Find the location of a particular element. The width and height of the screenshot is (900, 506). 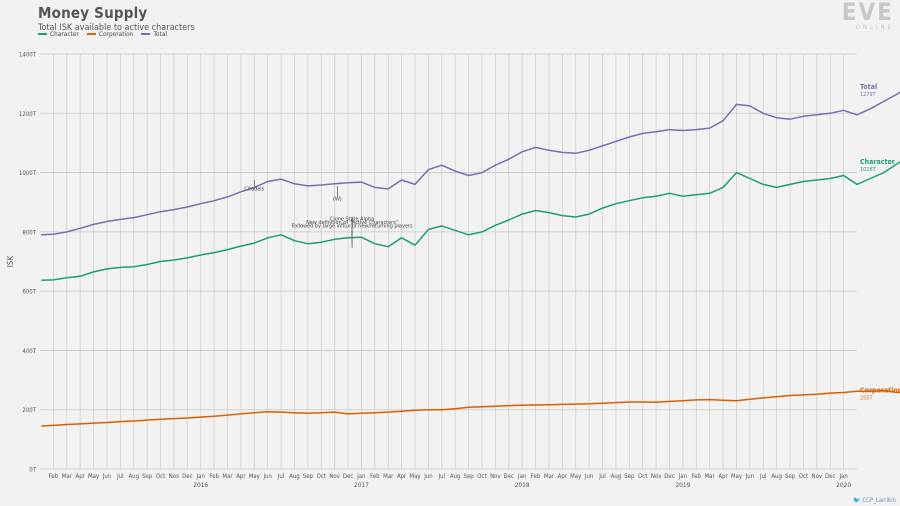

annotation-label: Clone State Alpha is located at coordinates (352, 220).